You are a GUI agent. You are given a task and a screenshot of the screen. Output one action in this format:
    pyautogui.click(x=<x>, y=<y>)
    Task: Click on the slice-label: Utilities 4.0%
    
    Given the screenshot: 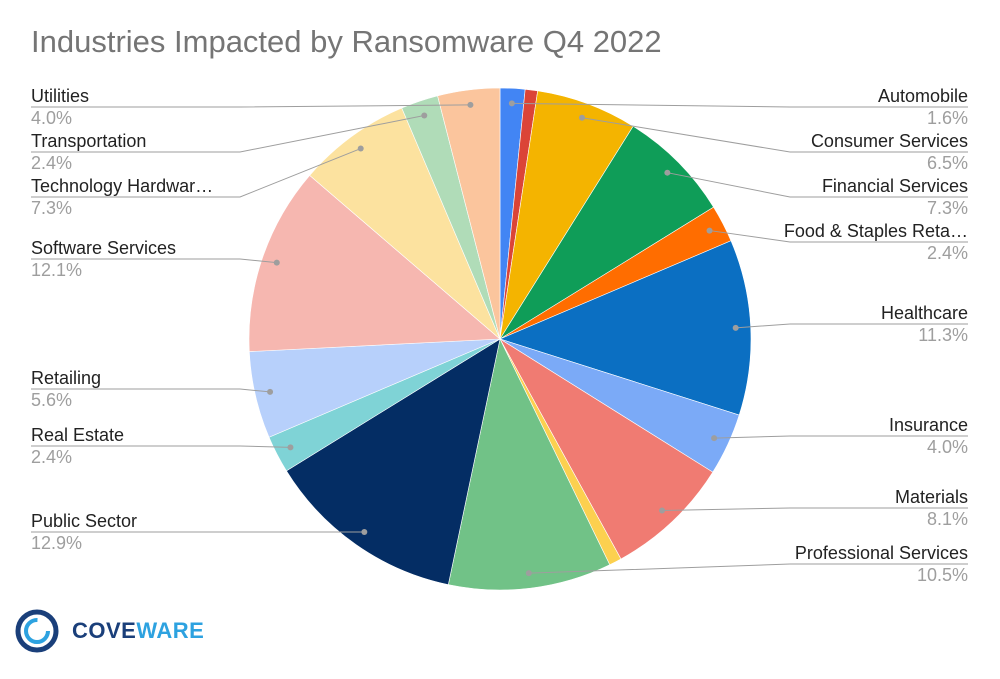 What is the action you would take?
    pyautogui.click(x=181, y=107)
    